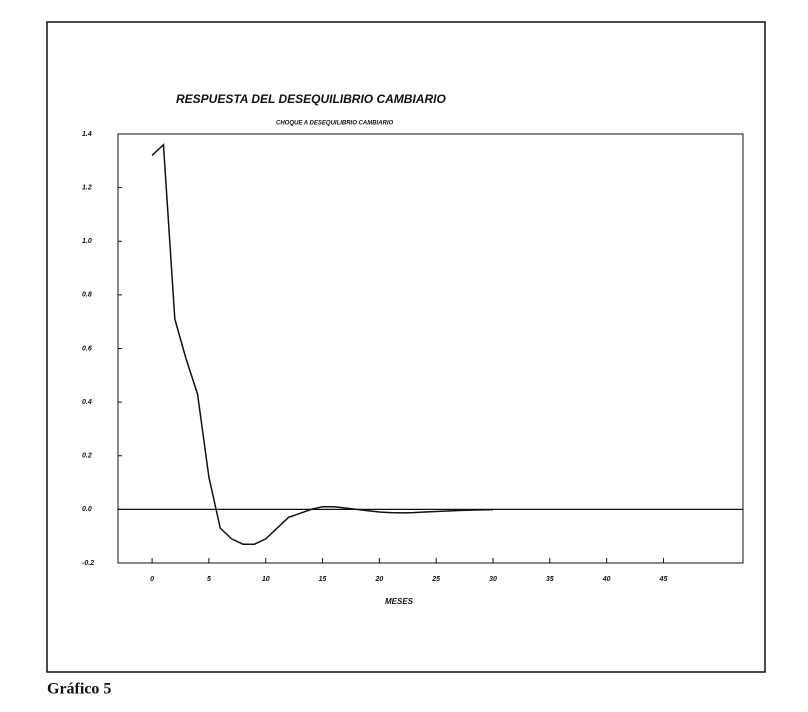 This screenshot has height=712, width=808. Describe the element at coordinates (663, 579) in the screenshot. I see `x-tick-label: 45` at that location.